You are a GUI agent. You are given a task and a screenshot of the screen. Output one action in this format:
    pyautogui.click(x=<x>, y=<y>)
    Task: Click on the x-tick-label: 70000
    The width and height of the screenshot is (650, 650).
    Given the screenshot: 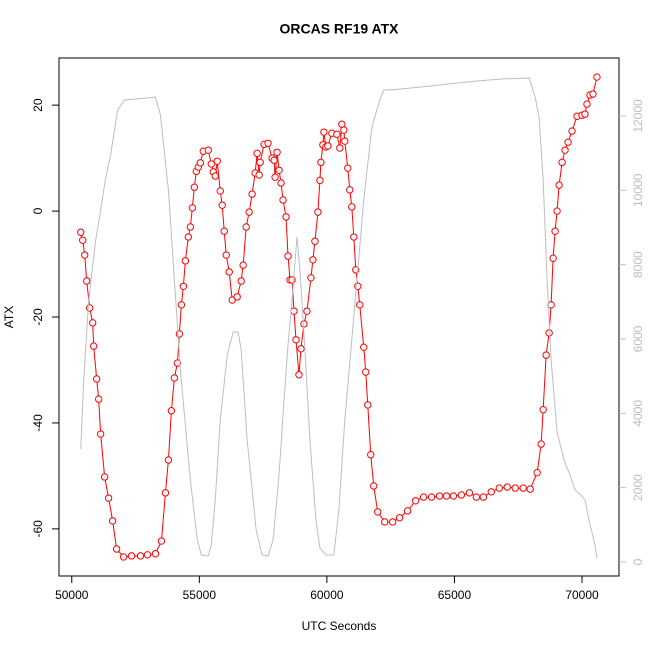 What is the action you would take?
    pyautogui.click(x=582, y=595)
    